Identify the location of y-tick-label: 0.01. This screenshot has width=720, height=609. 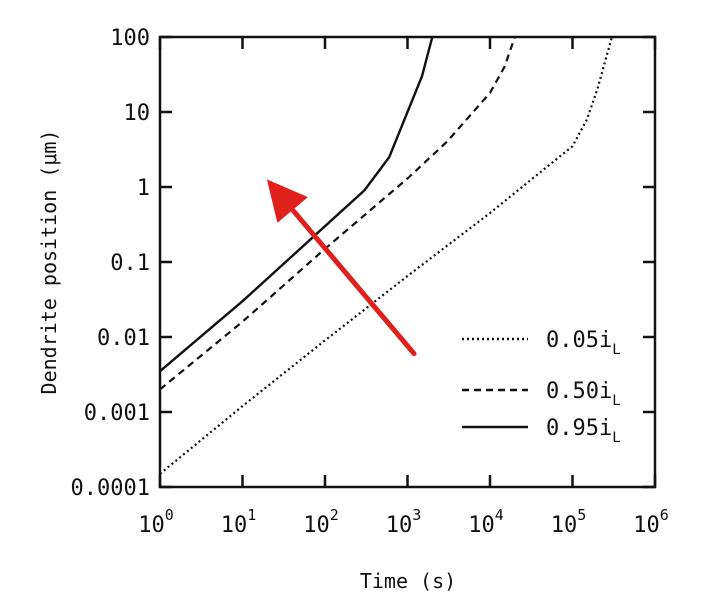
(123, 338).